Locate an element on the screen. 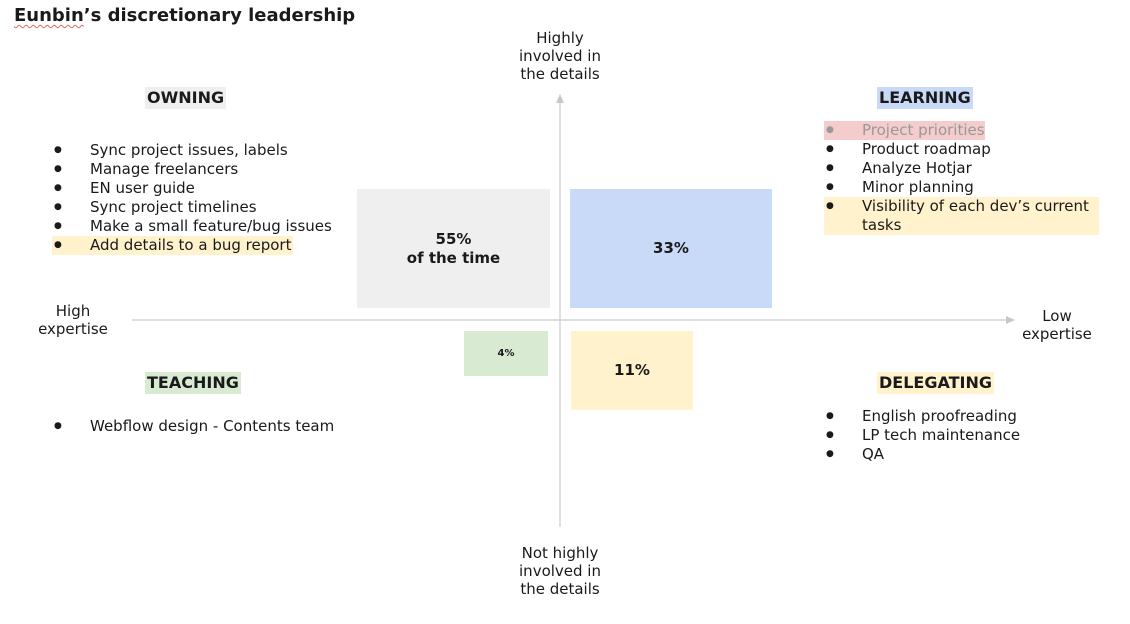 The height and width of the screenshot is (624, 1130). learning-percent: 33% is located at coordinates (671, 248).